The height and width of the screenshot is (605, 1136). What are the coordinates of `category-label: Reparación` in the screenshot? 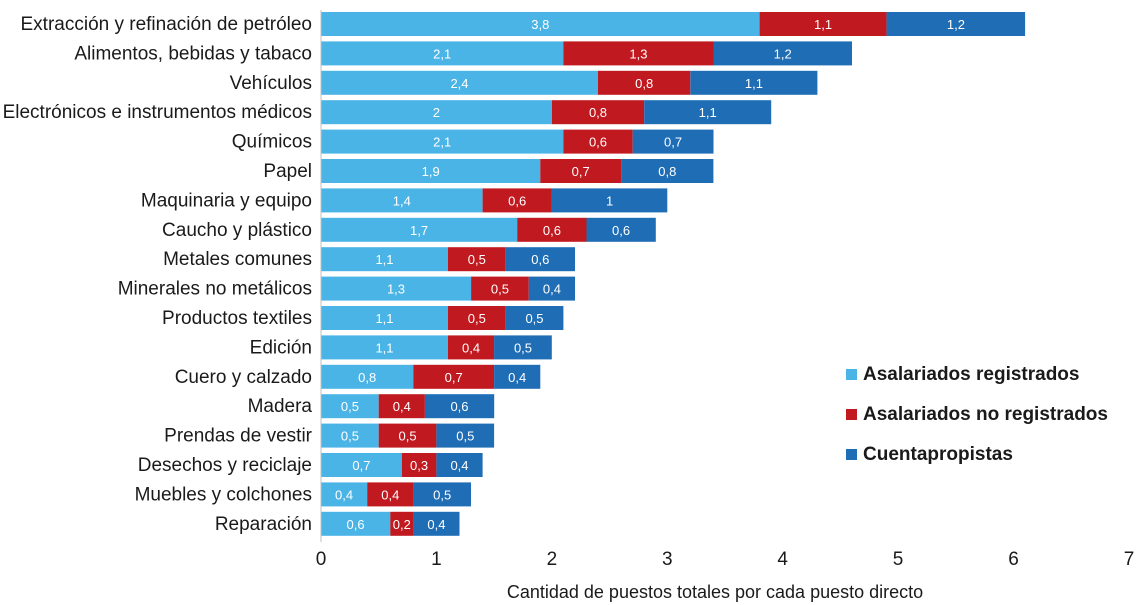 It's located at (263, 524).